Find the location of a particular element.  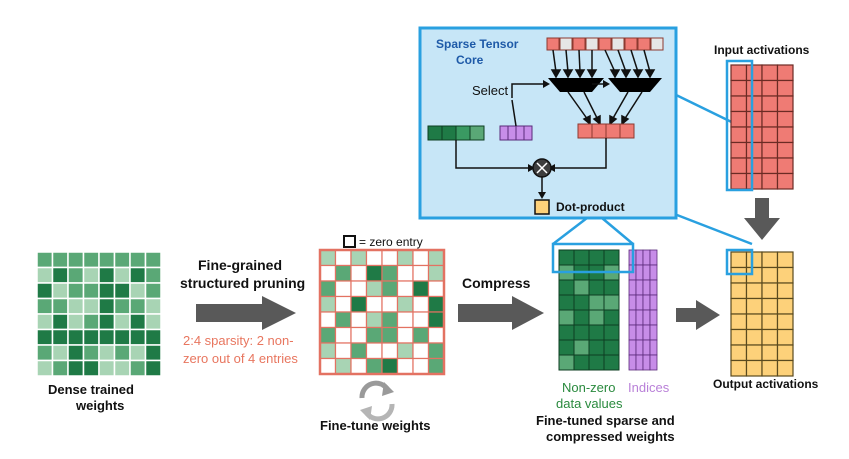

compressed-highlight-row is located at coordinates (593, 258).